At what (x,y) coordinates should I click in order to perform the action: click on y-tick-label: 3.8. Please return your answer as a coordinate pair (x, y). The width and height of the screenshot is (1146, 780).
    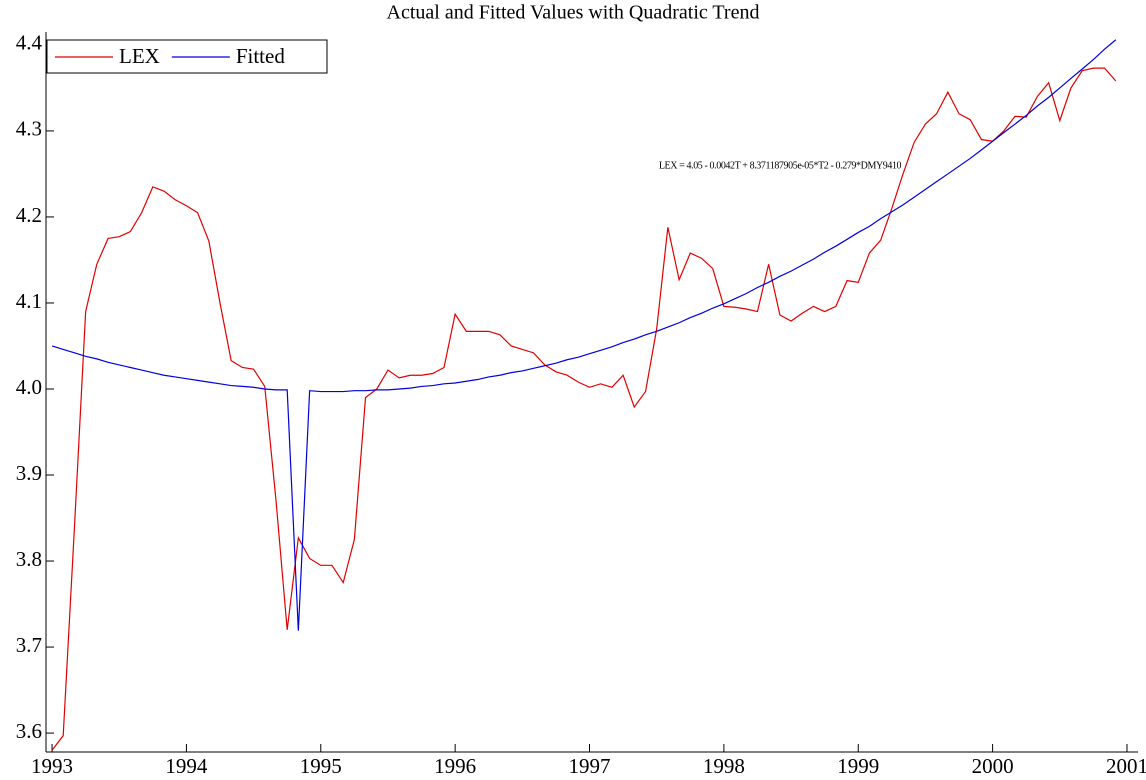
    Looking at the image, I should click on (29, 559).